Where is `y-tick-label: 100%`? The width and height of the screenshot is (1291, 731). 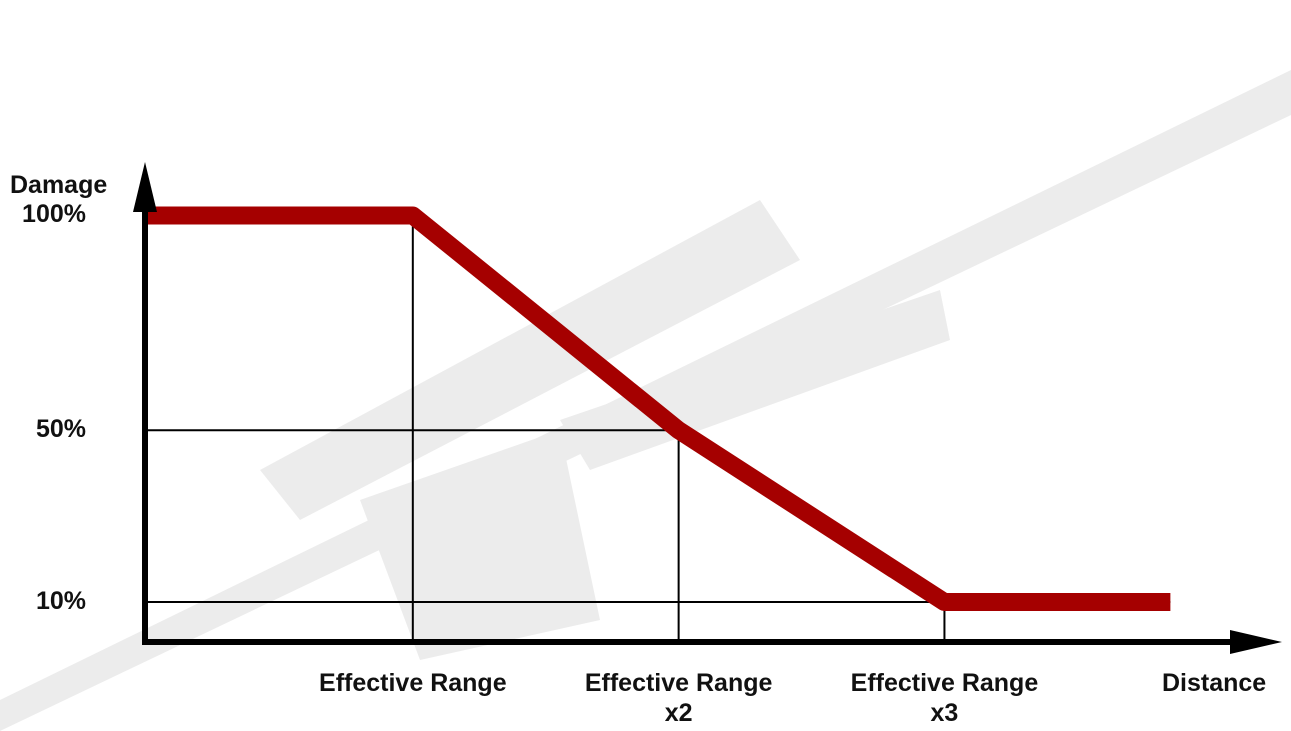 y-tick-label: 100% is located at coordinates (54, 214).